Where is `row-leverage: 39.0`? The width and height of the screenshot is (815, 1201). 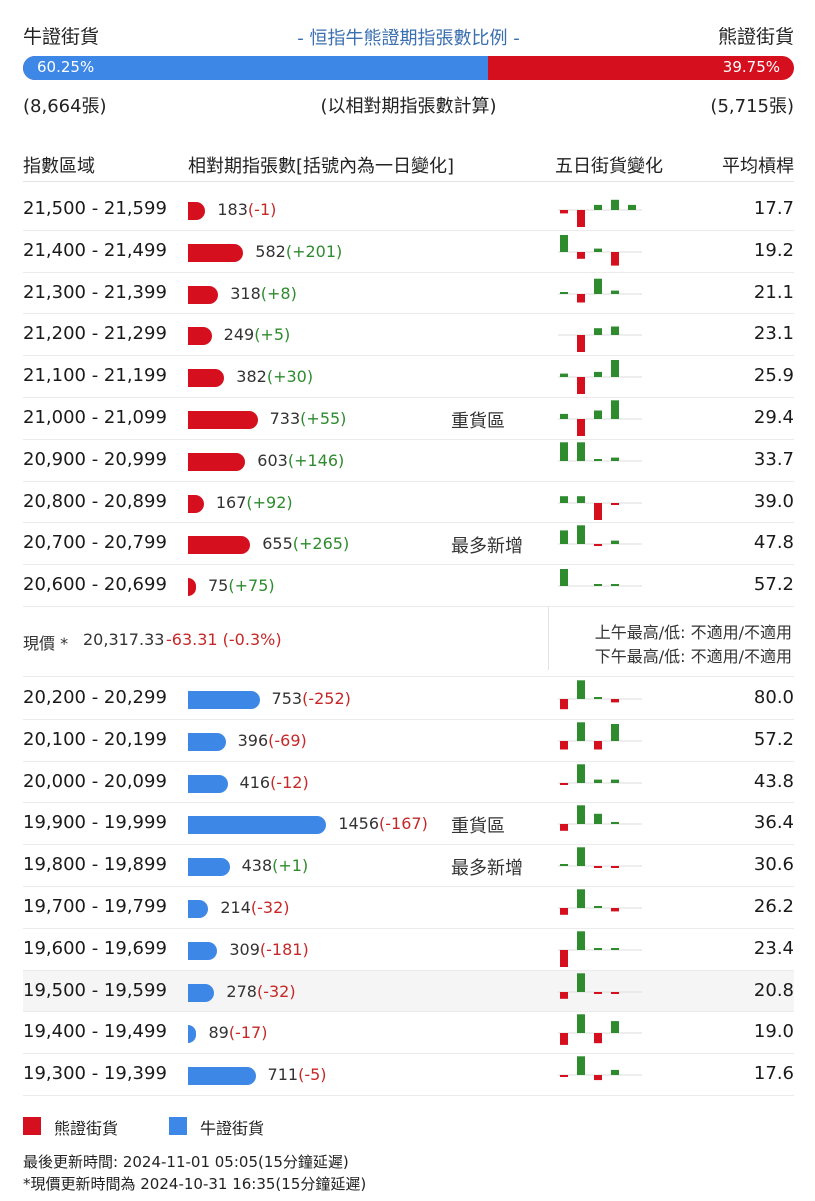 row-leverage: 39.0 is located at coordinates (773, 501).